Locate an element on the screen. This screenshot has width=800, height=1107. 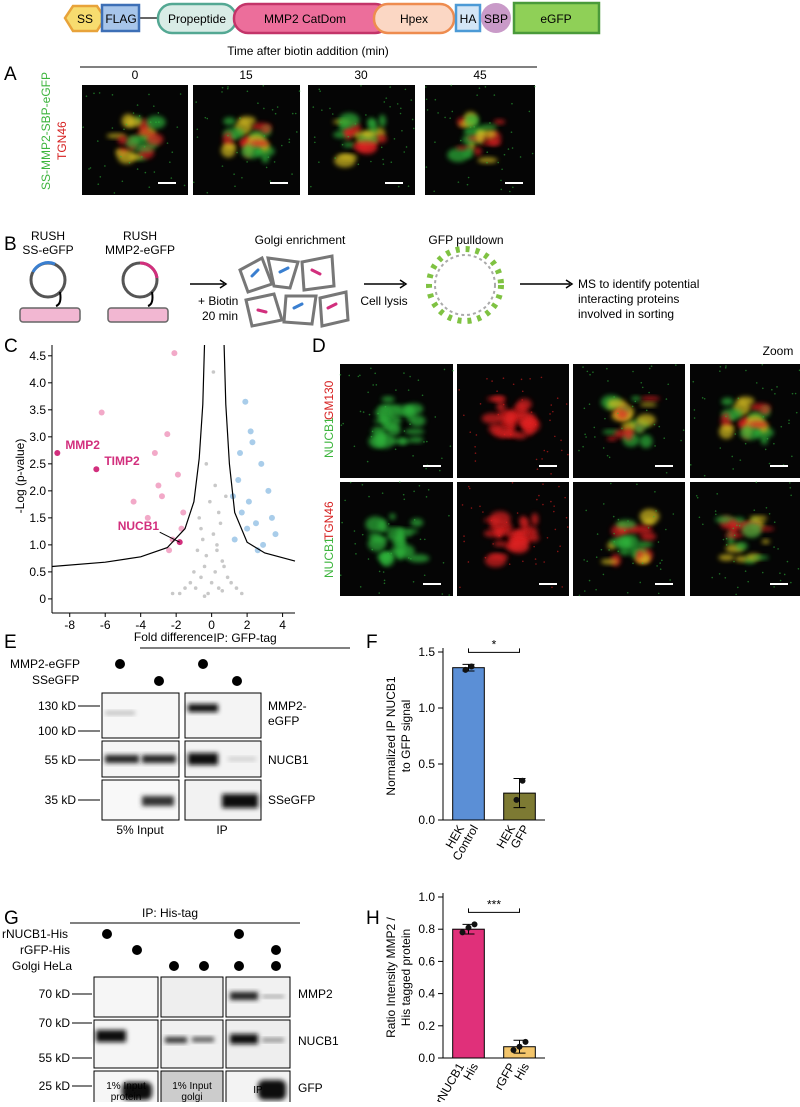
micrograph is located at coordinates (629, 421).